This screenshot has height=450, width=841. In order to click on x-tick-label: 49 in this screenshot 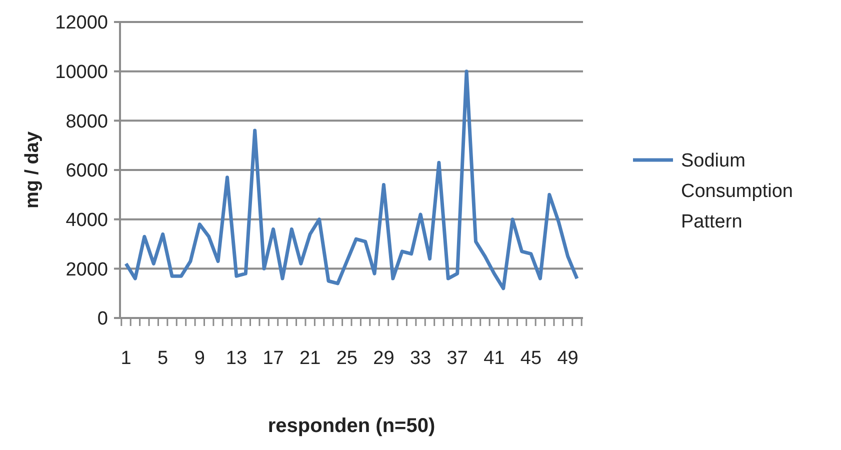, I will do `click(567, 358)`.